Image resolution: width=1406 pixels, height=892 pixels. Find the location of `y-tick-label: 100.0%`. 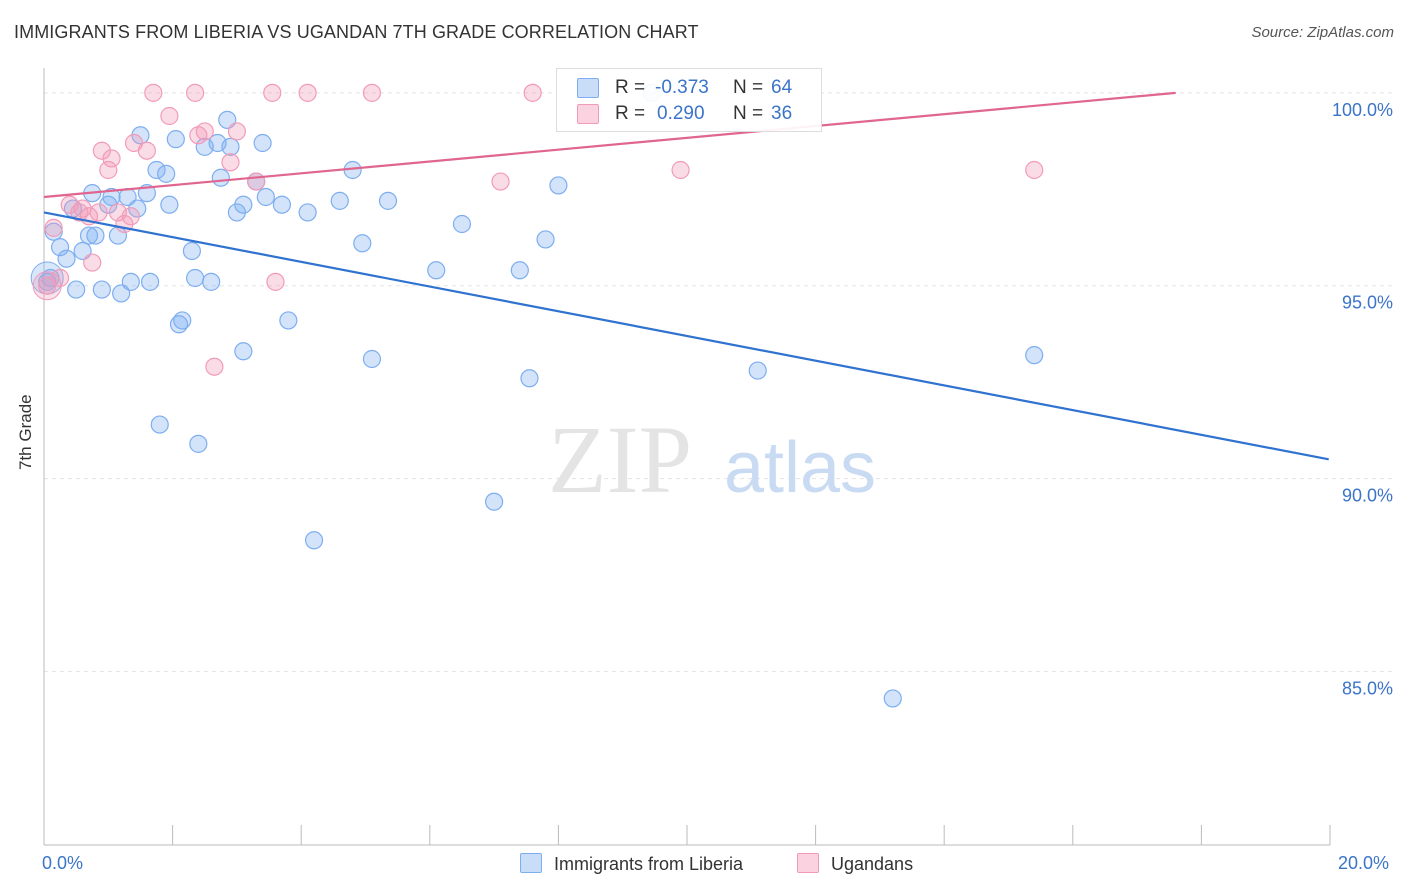

y-tick-label: 100.0% is located at coordinates (1362, 110).